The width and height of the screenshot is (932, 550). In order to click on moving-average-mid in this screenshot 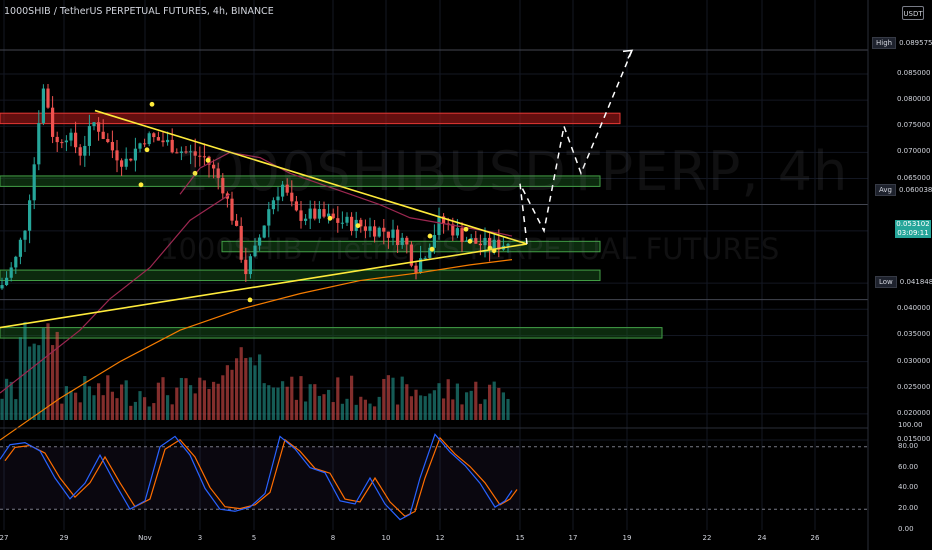, I will do `click(115, 293)`.